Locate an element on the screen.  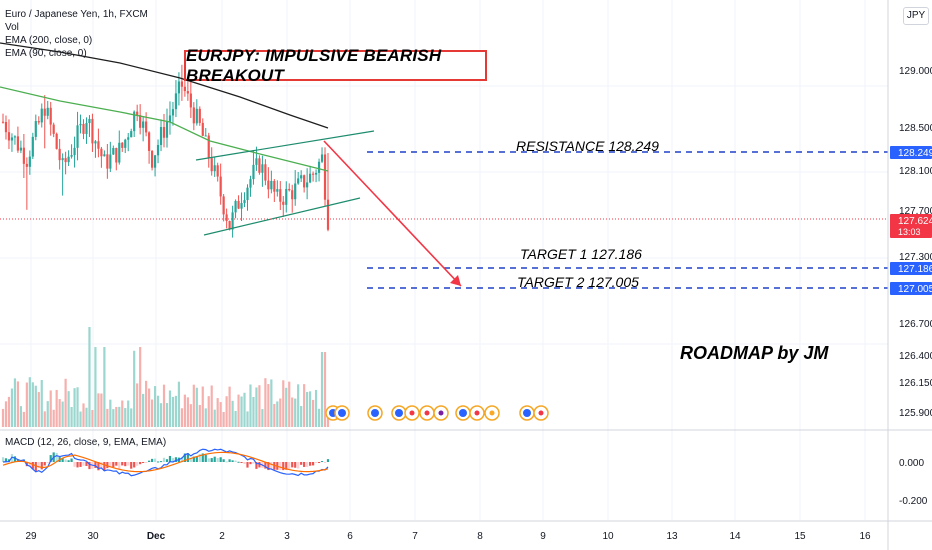
channel-lower-line is located at coordinates (282, 216).